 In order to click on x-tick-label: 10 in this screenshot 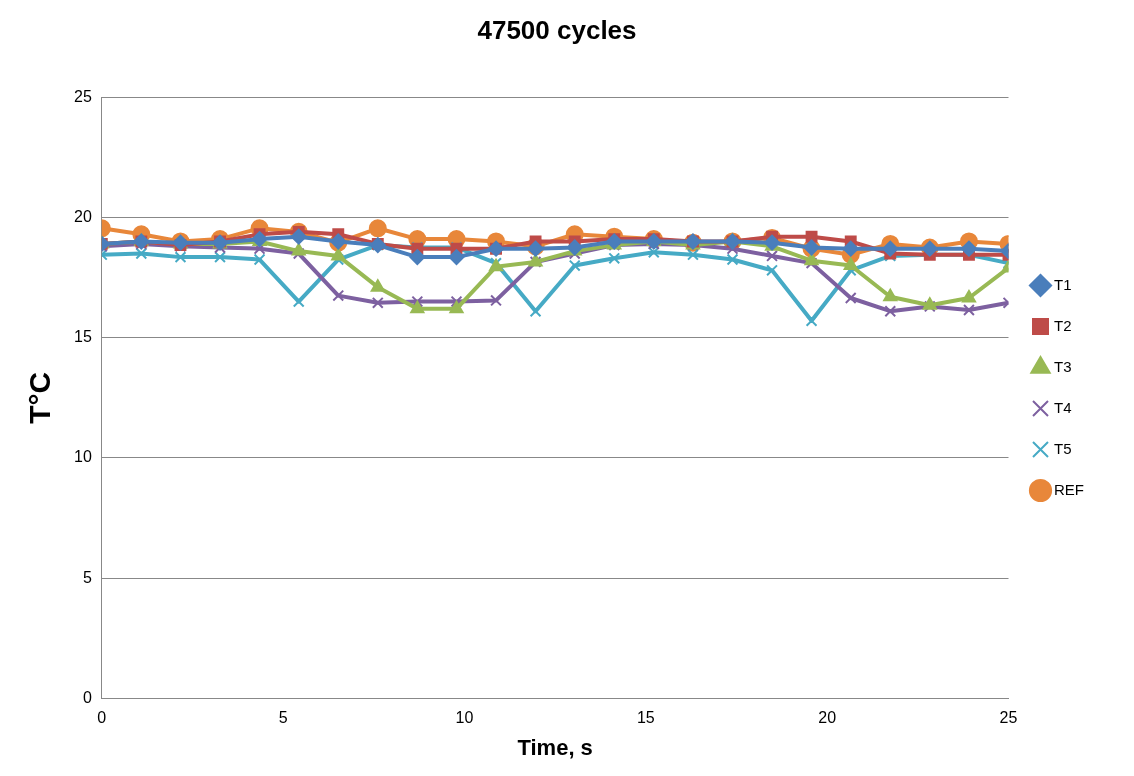, I will do `click(464, 718)`.